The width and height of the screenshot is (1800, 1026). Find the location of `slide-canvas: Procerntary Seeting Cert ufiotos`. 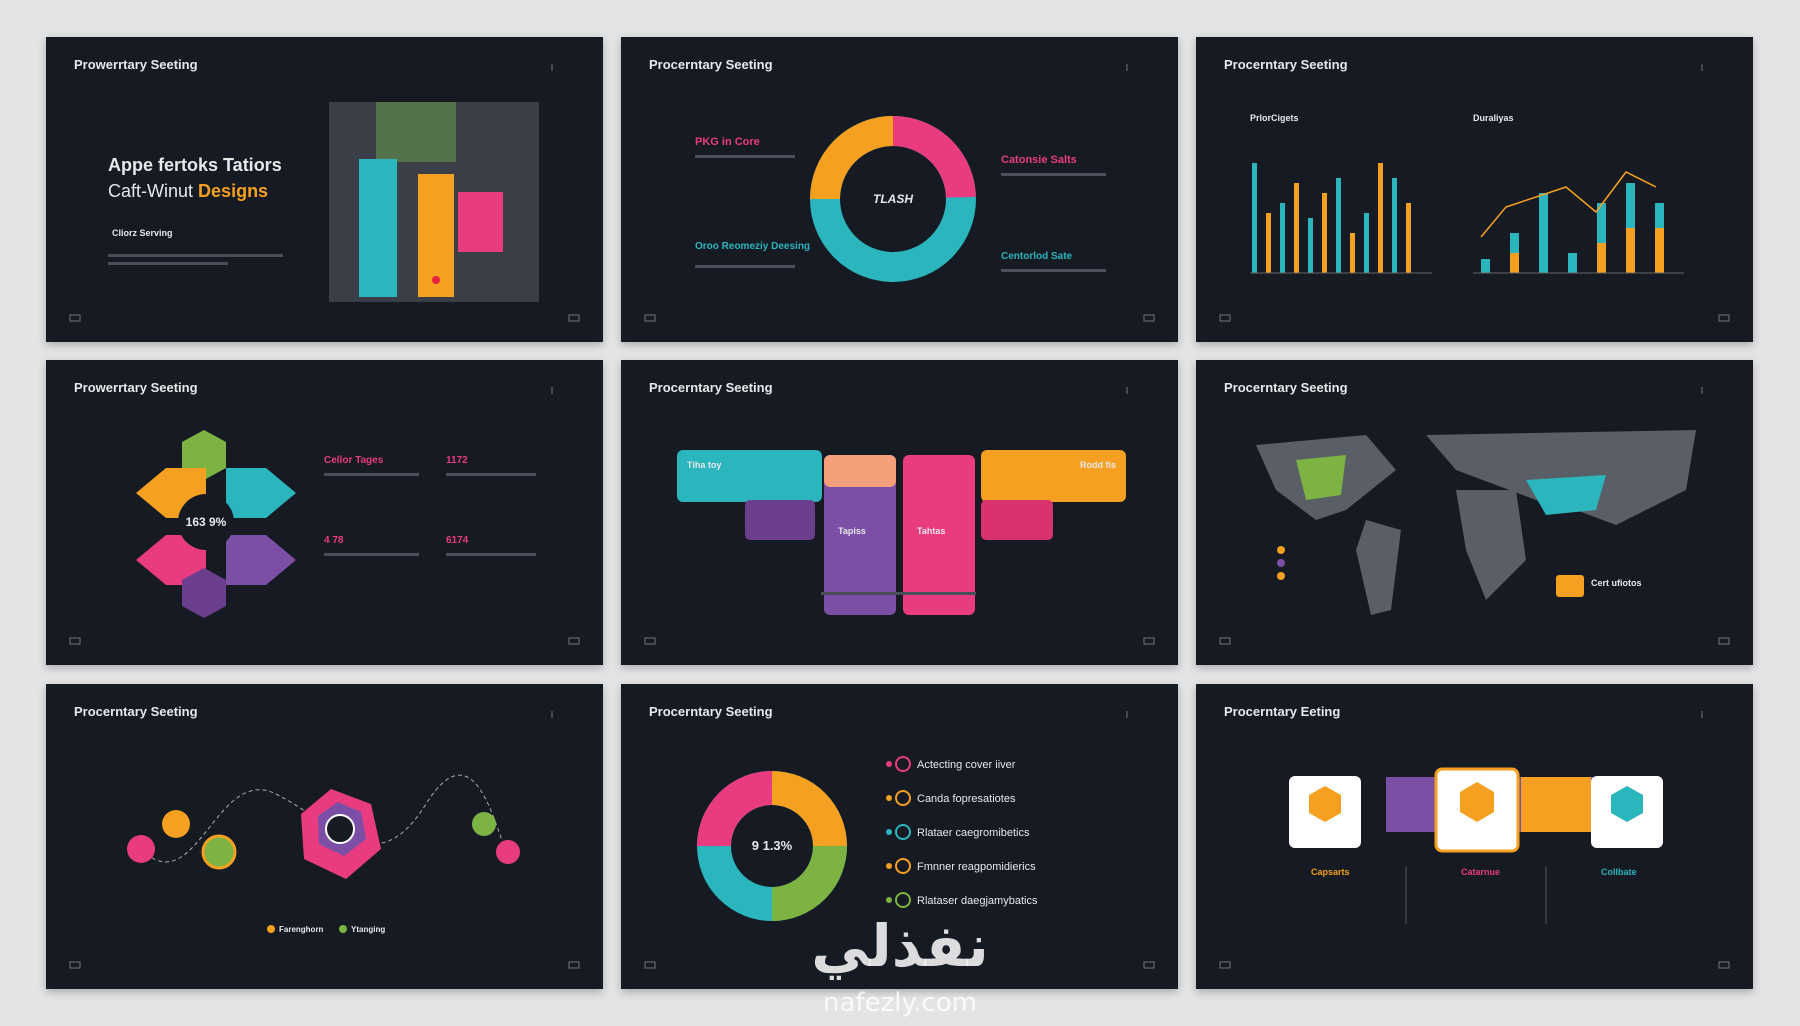

slide-canvas: Procerntary Seeting Cert ufiotos is located at coordinates (1474, 512).